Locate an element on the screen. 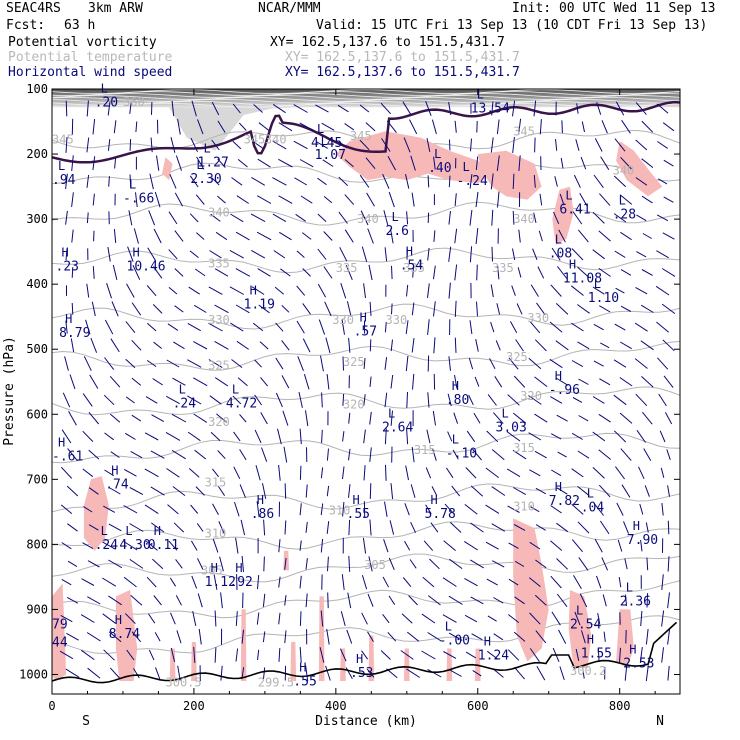  y-tick-label: 300 is located at coordinates (37, 219).